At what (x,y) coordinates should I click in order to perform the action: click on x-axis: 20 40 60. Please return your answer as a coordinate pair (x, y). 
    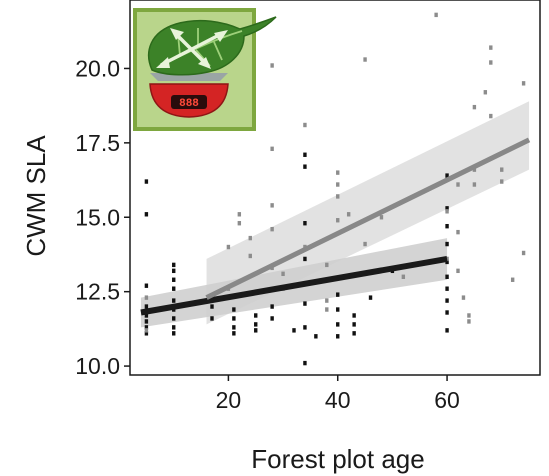
    Looking at the image, I should click on (338, 394).